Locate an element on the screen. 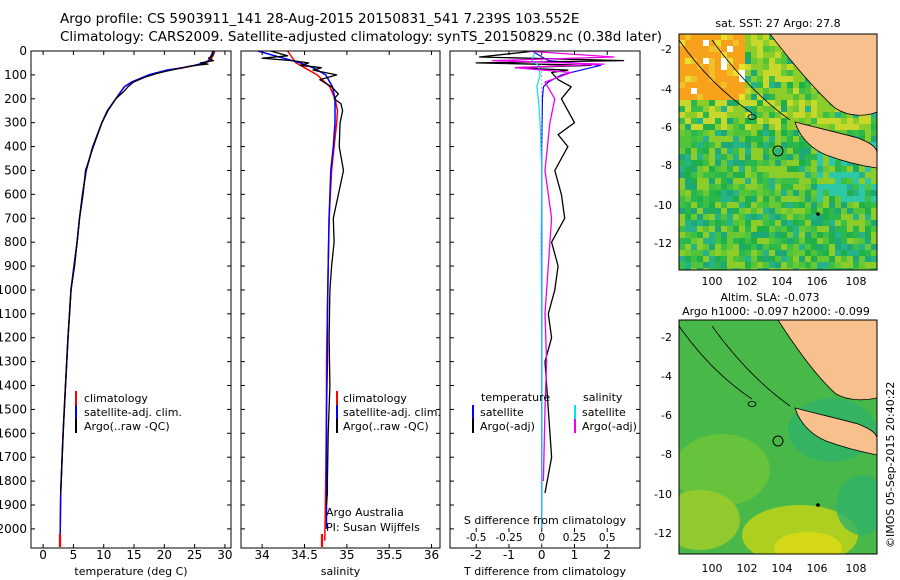 This screenshot has width=900, height=580. sla-map-title-line2: Argo h1000: -0.097 h2000: -0.099 is located at coordinates (776, 311).